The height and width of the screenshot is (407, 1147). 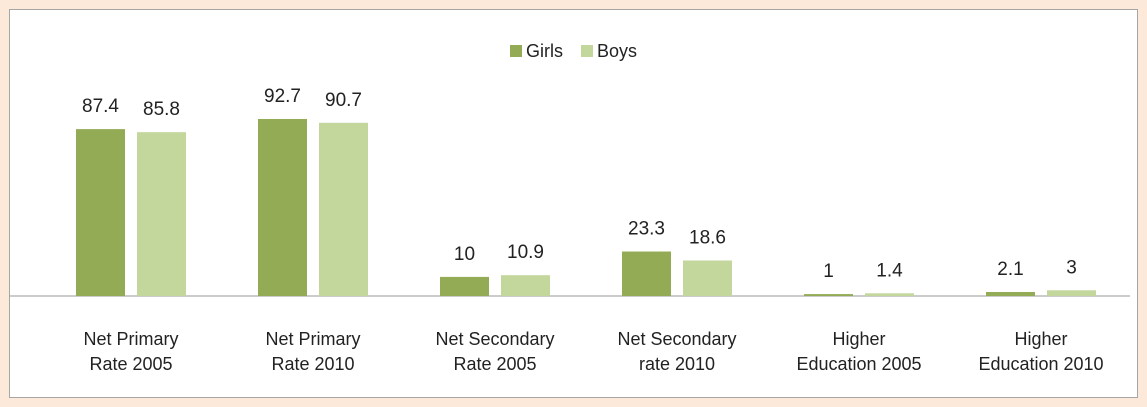 What do you see at coordinates (889, 270) in the screenshot?
I see `value-label: 1.4` at bounding box center [889, 270].